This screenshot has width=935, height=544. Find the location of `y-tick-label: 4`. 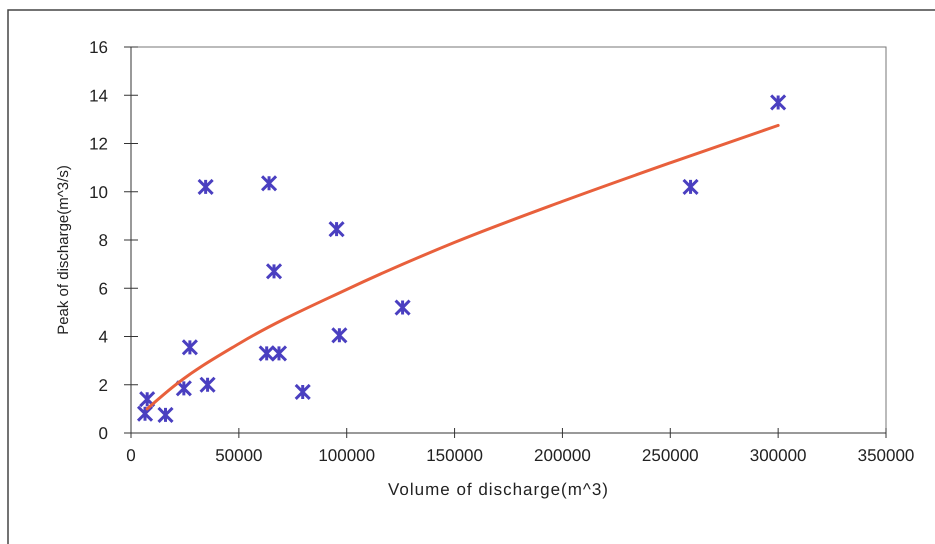

y-tick-label: 4 is located at coordinates (103, 337).